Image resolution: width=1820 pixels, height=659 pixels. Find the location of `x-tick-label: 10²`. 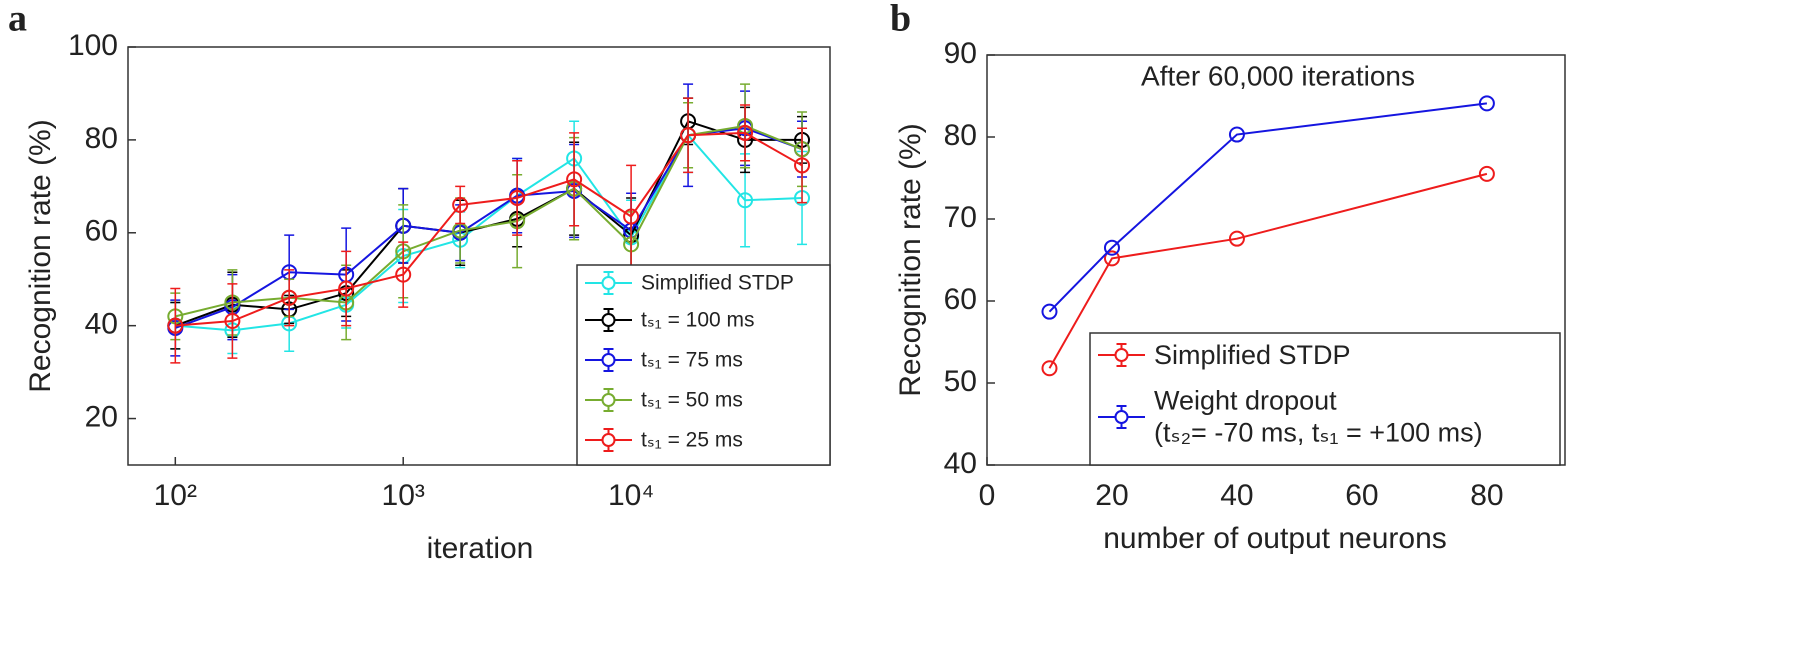

x-tick-label: 10² is located at coordinates (175, 495).